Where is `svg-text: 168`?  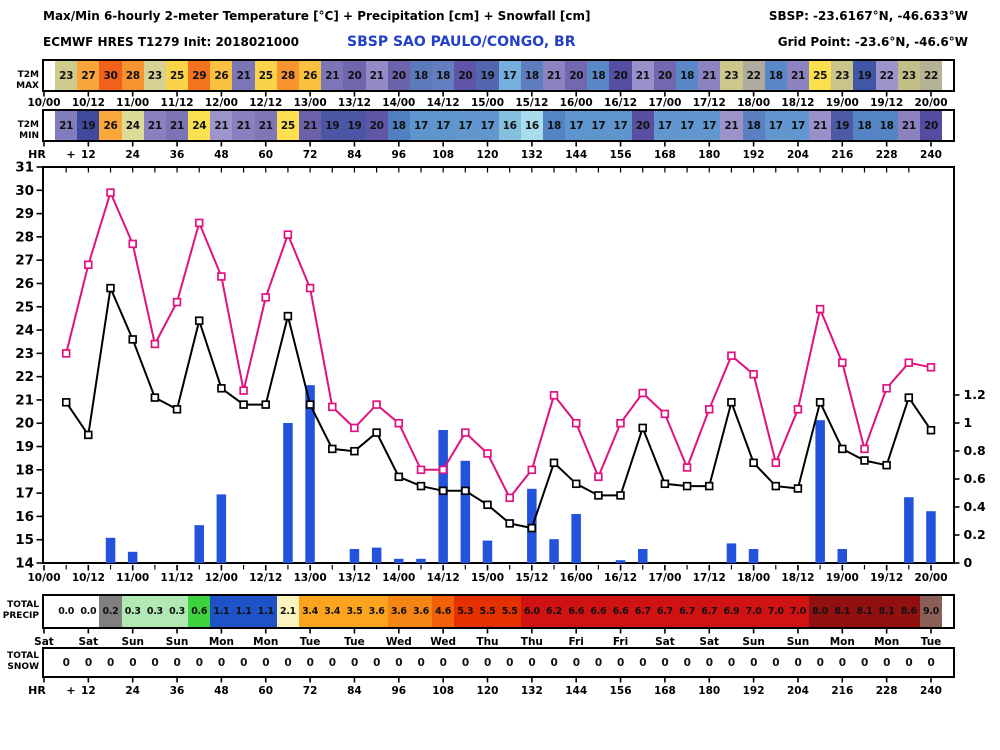
svg-text: 168 is located at coordinates (665, 691).